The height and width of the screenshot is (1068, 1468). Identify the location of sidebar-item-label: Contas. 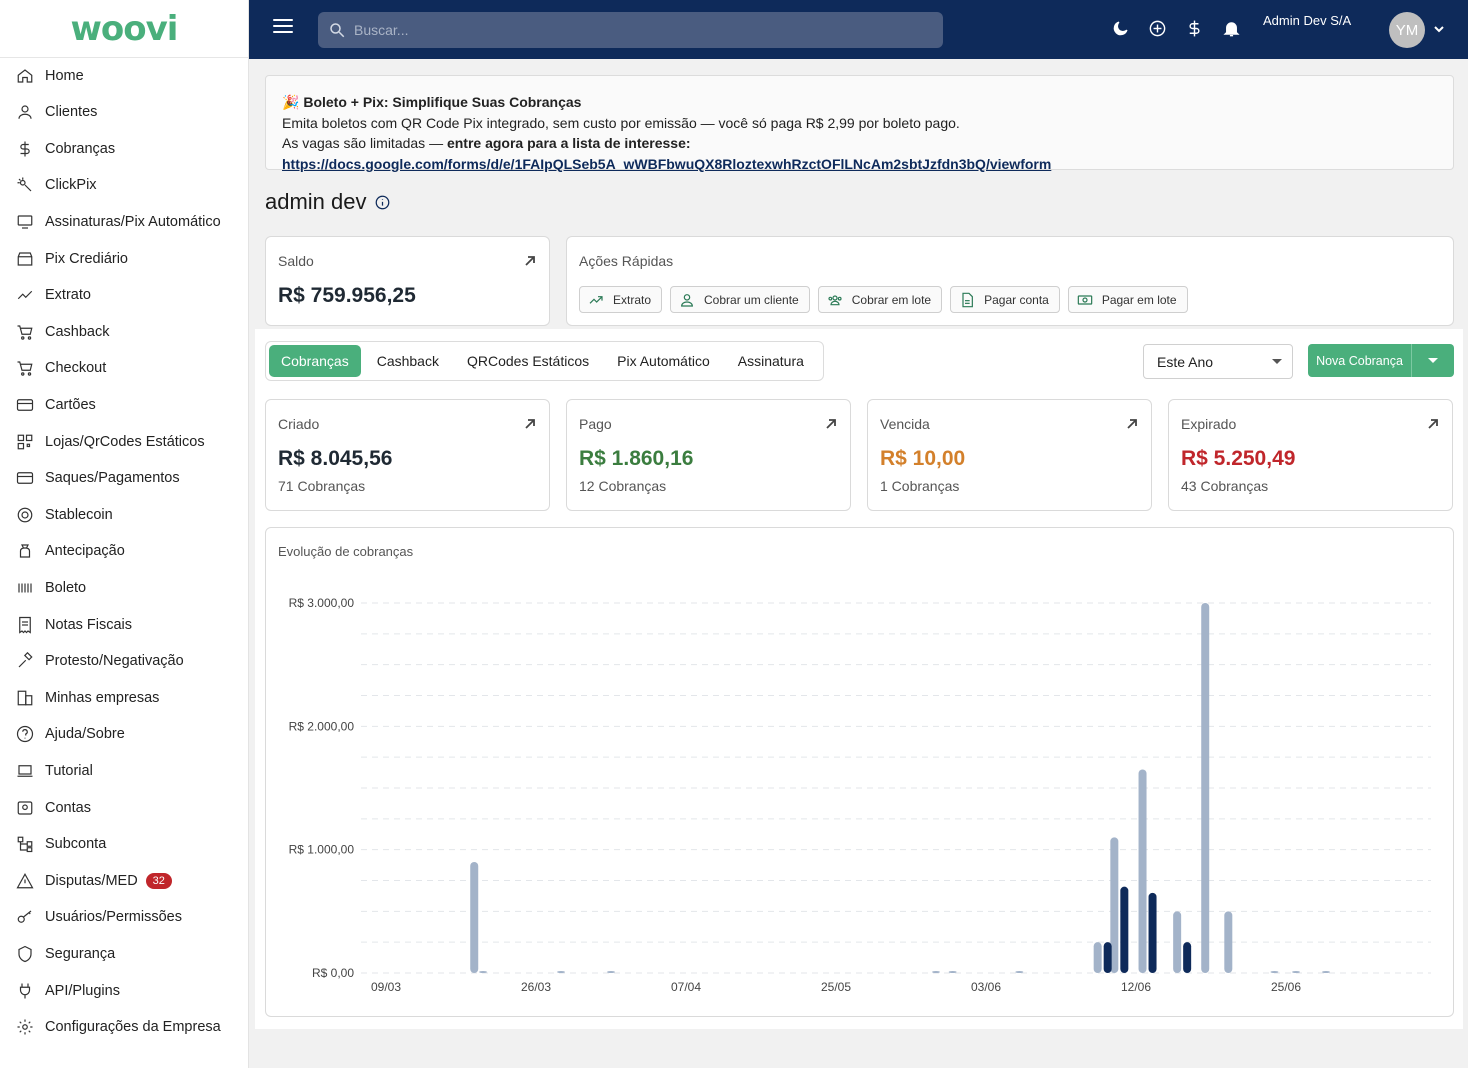
(68, 807).